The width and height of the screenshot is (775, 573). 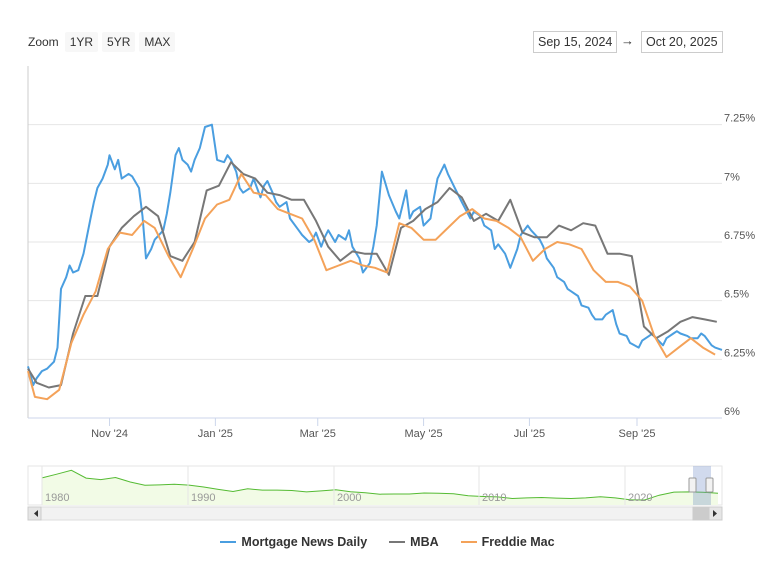 I want to click on x-tick-label: Mar '25, so click(x=318, y=434).